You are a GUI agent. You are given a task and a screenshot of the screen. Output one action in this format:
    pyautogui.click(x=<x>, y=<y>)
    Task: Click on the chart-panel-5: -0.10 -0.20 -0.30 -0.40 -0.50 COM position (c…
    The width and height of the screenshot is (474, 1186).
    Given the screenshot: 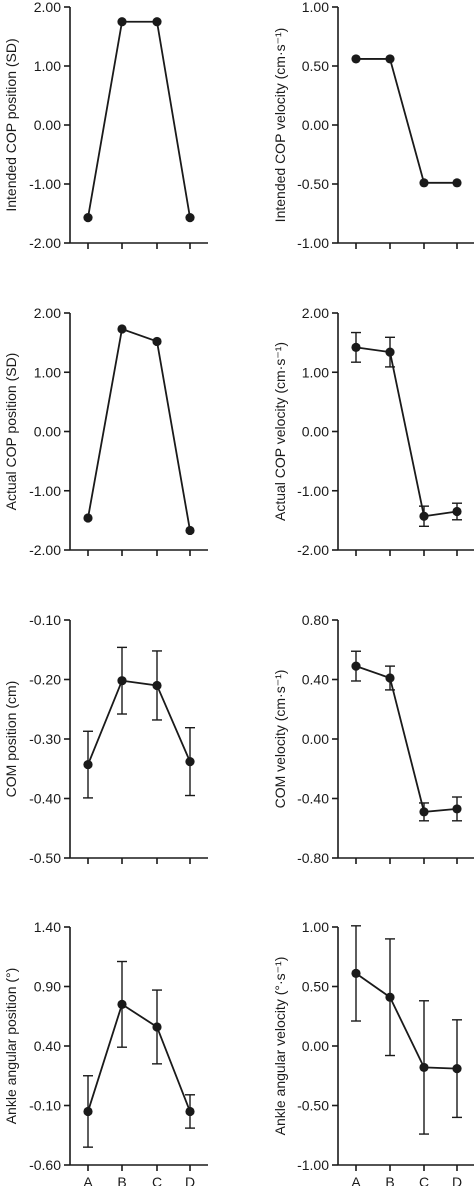 What is the action you would take?
    pyautogui.click(x=105, y=739)
    